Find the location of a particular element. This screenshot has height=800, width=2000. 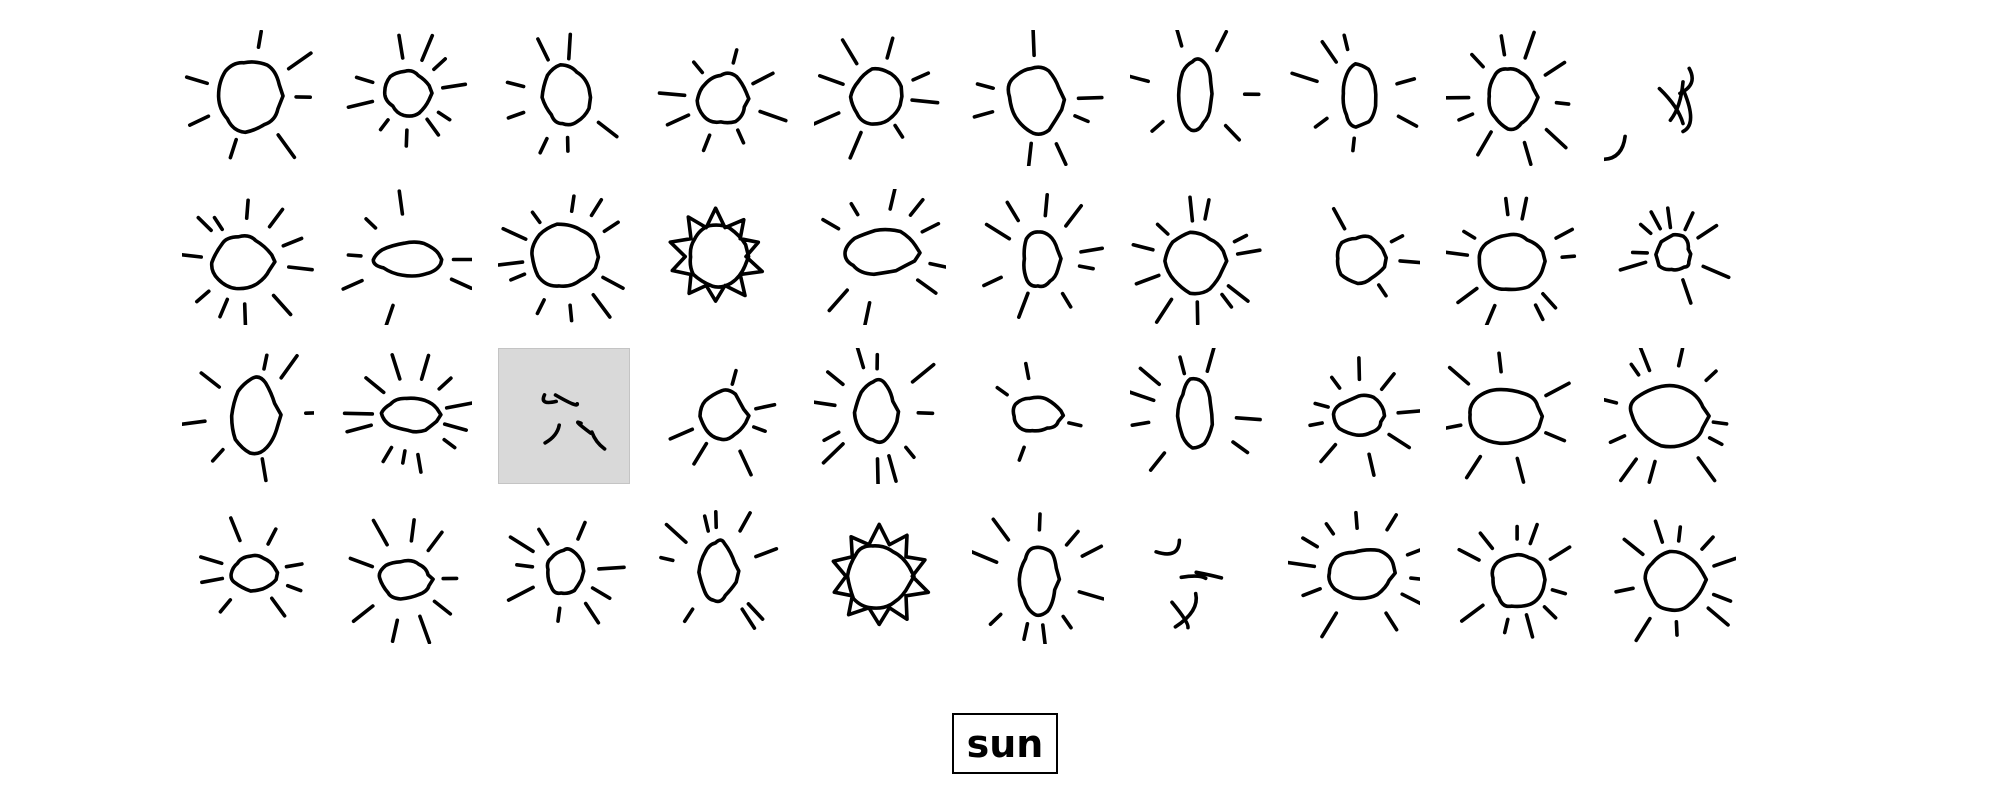

category-label: sun is located at coordinates (1005, 743).